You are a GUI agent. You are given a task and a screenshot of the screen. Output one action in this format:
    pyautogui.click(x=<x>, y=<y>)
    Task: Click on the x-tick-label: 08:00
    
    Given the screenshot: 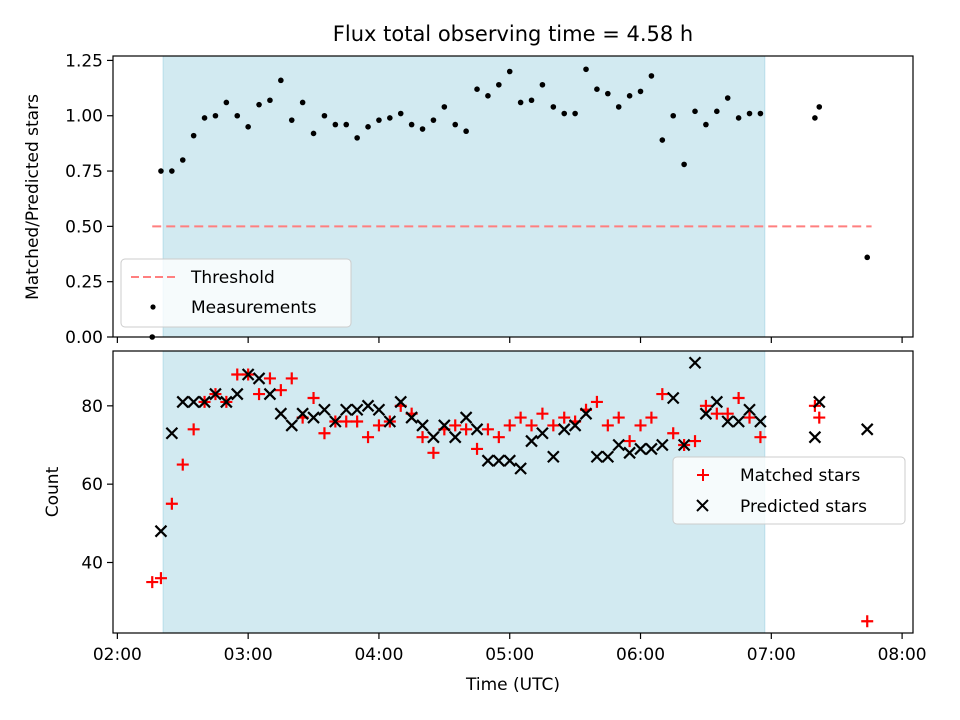 What is the action you would take?
    pyautogui.click(x=902, y=655)
    